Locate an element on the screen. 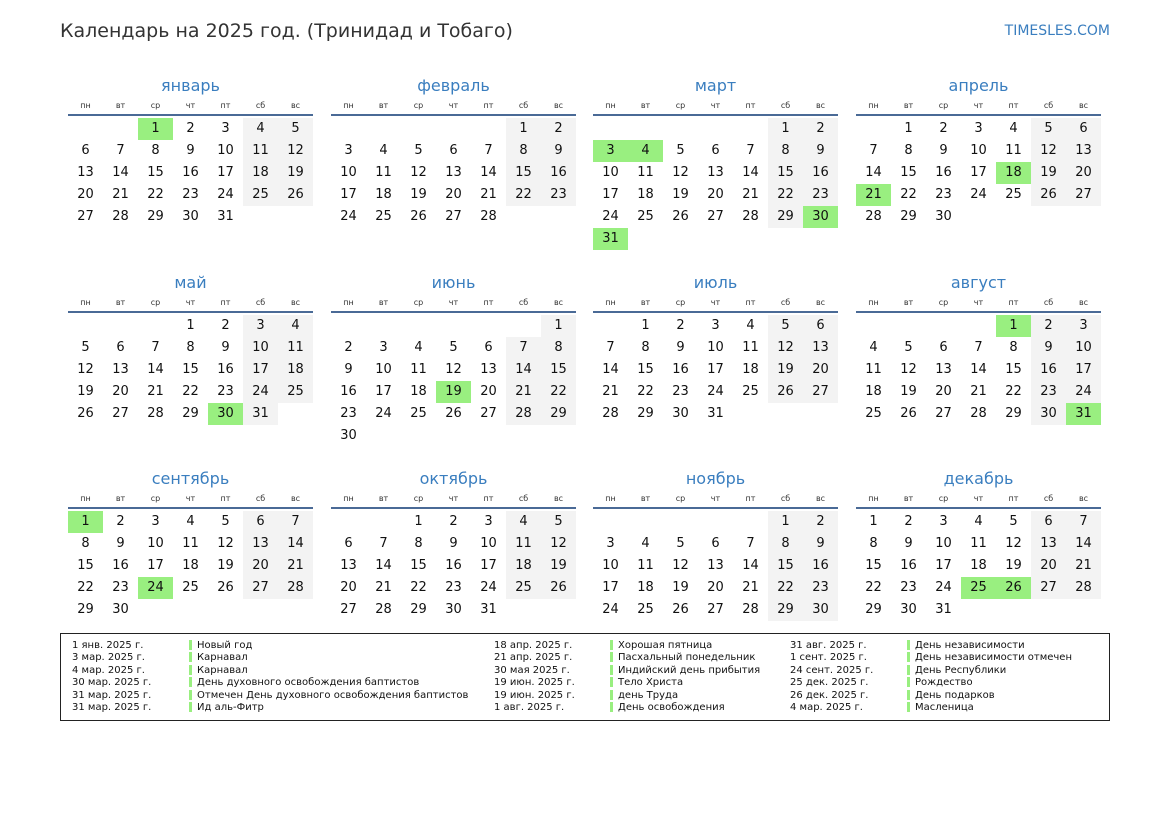 This screenshot has width=1169, height=827. day-cell: 10 is located at coordinates (383, 369).